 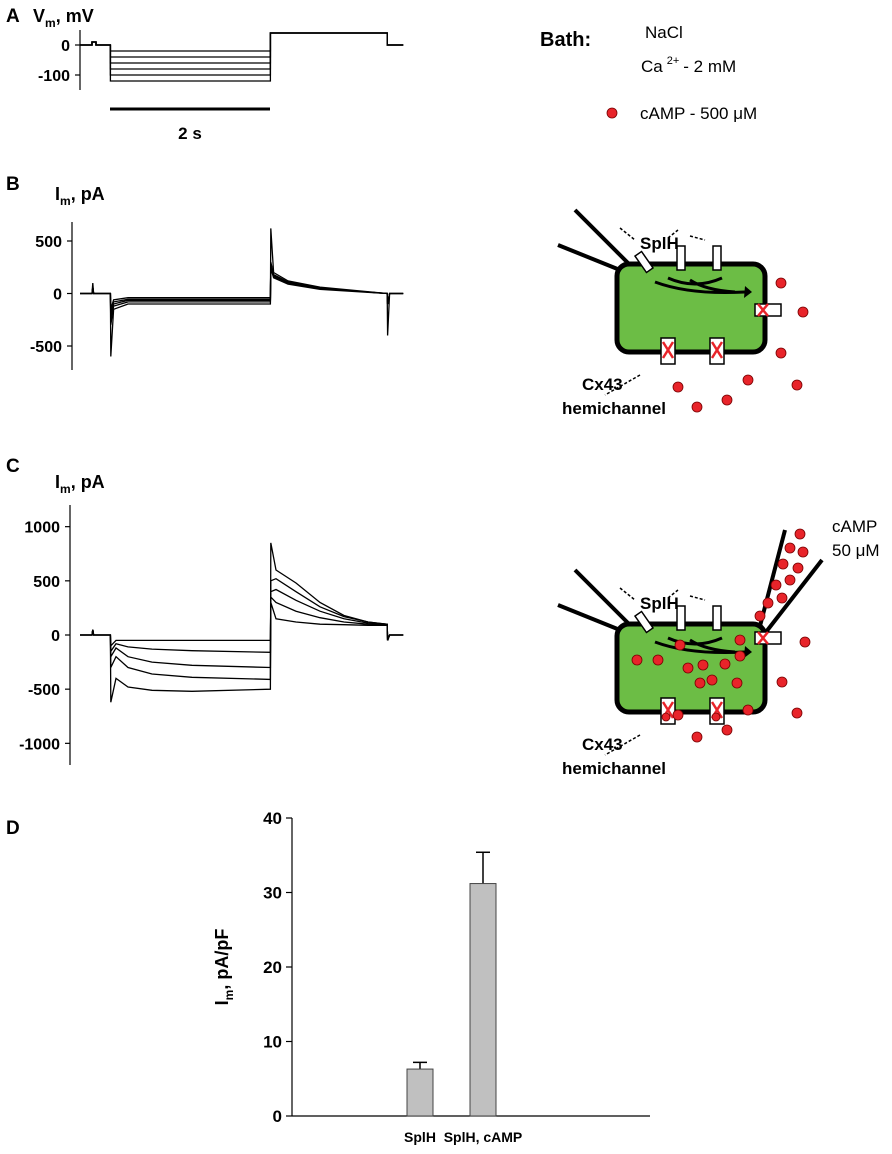 What do you see at coordinates (13, 16) in the screenshot?
I see `panel-letter: A` at bounding box center [13, 16].